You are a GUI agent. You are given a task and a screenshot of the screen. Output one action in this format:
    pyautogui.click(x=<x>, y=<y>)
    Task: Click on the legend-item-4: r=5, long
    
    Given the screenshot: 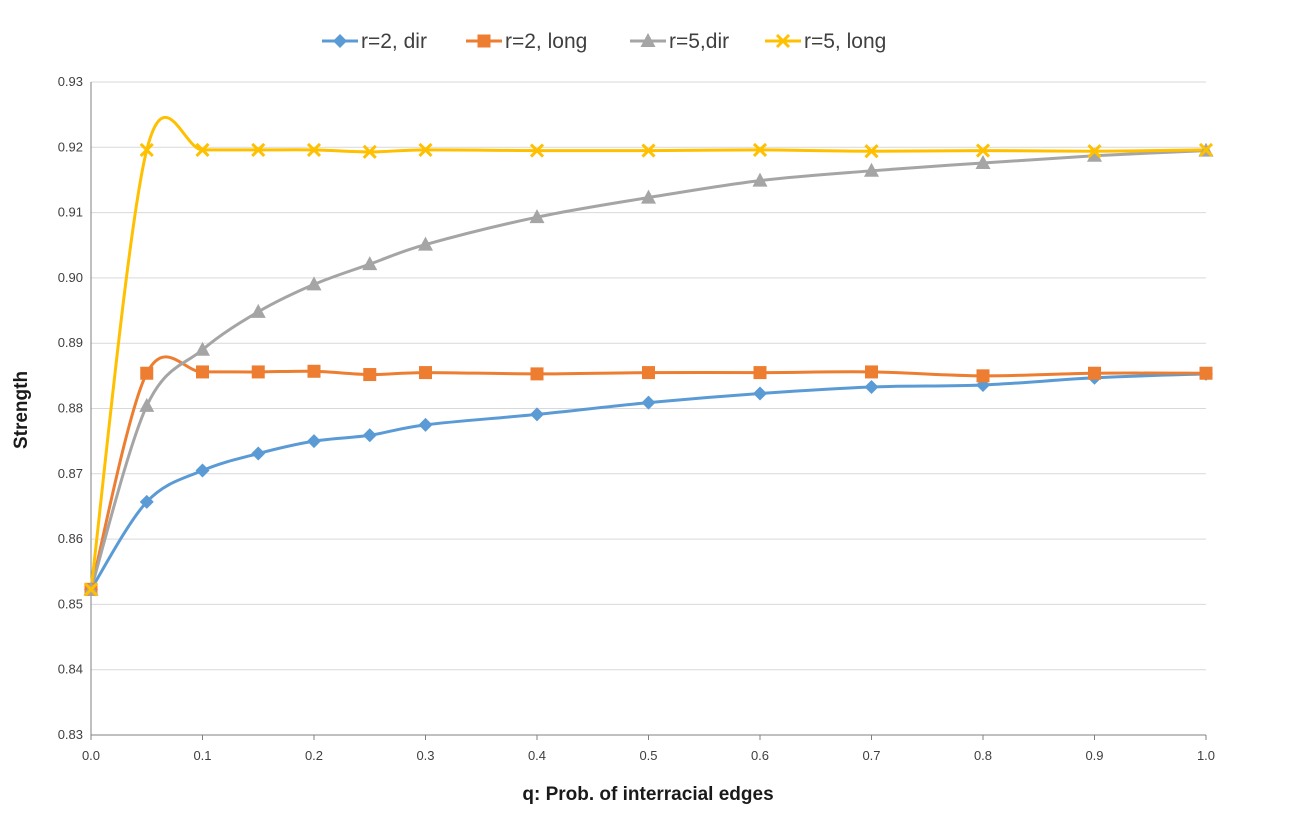 What is the action you would take?
    pyautogui.click(x=825, y=41)
    